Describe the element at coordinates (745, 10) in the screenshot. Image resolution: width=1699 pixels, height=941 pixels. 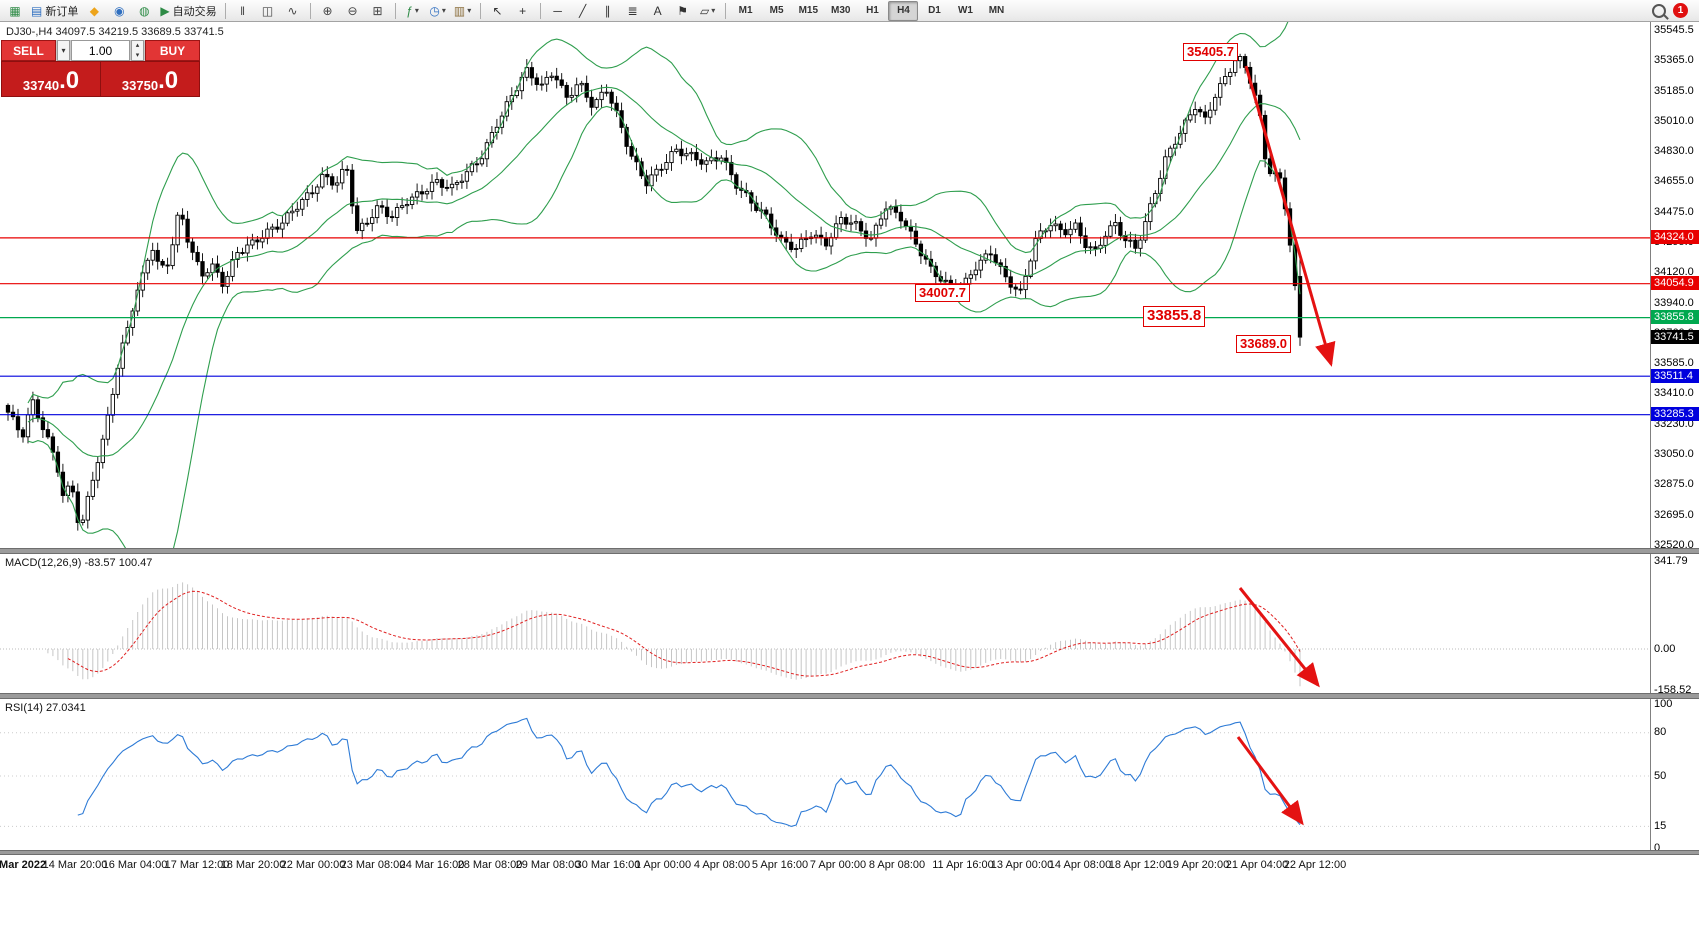
I see `timeframe-m1-button: M1` at that location.